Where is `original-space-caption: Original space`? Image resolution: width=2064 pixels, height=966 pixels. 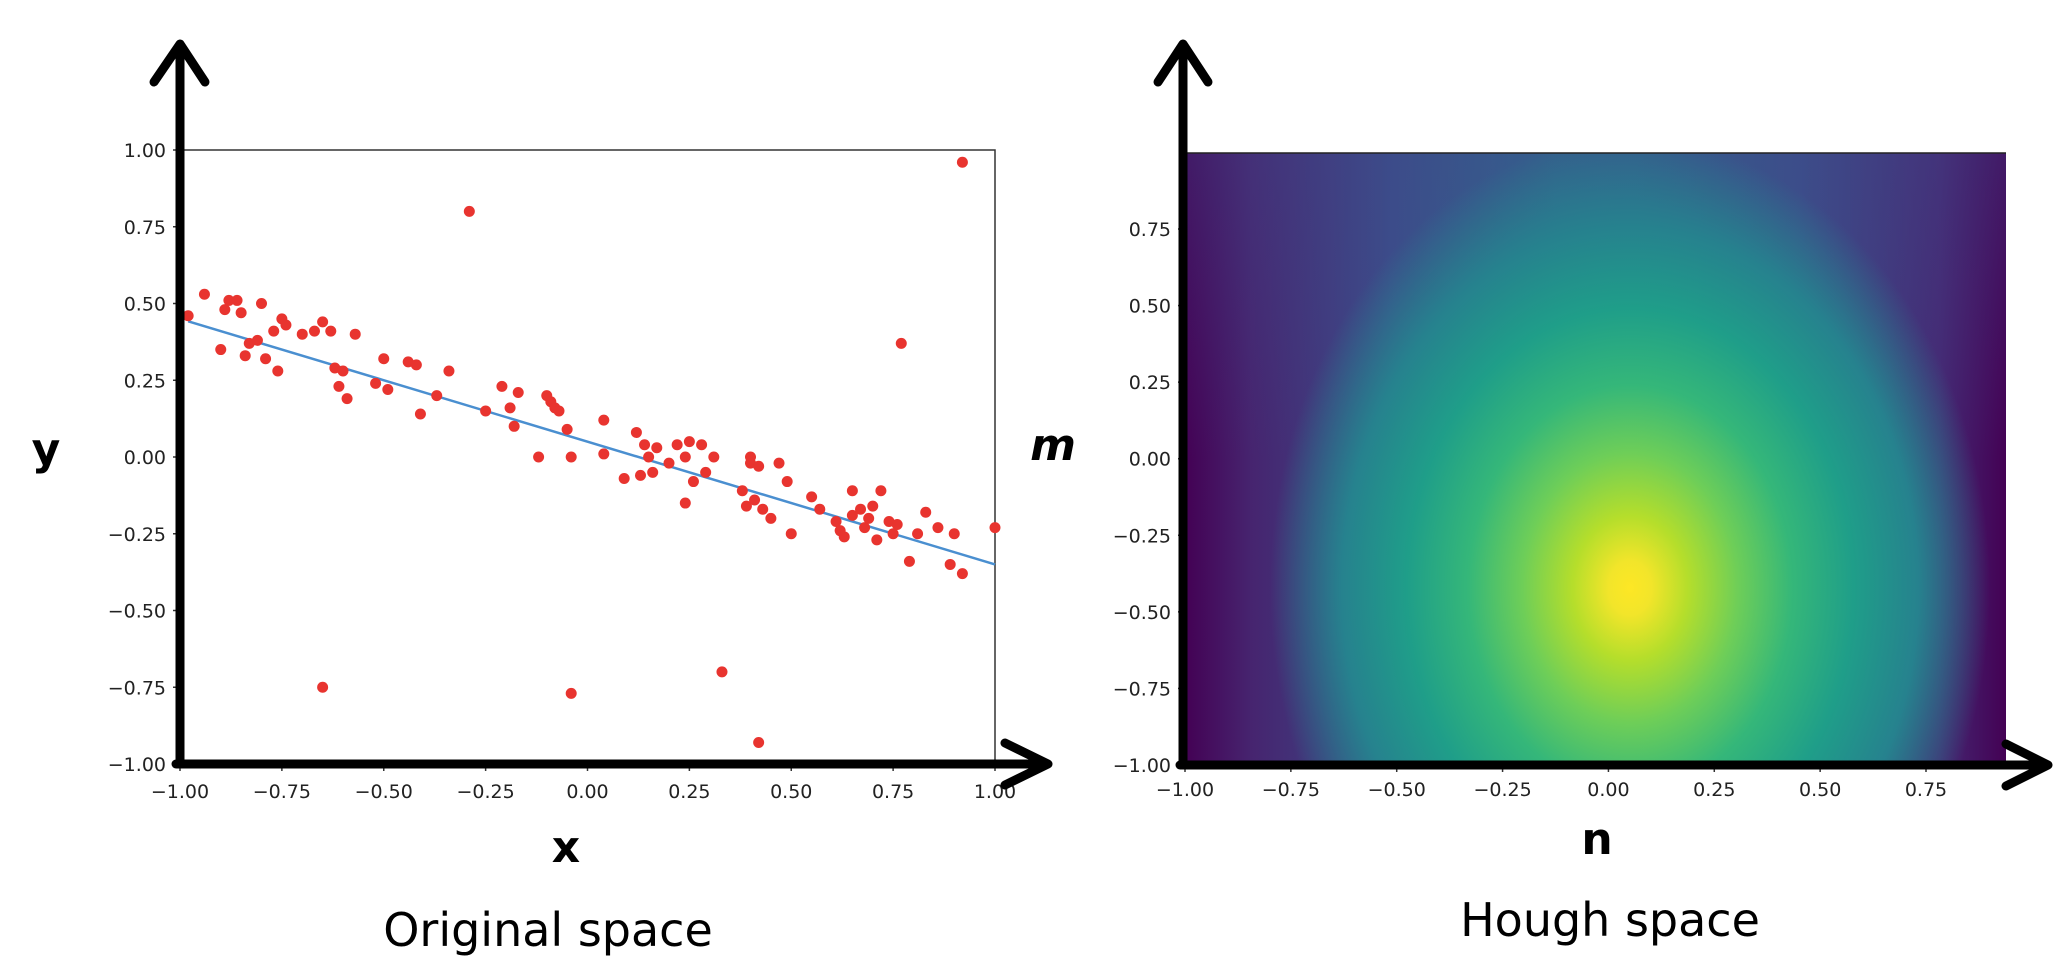
original-space-caption: Original space is located at coordinates (548, 930).